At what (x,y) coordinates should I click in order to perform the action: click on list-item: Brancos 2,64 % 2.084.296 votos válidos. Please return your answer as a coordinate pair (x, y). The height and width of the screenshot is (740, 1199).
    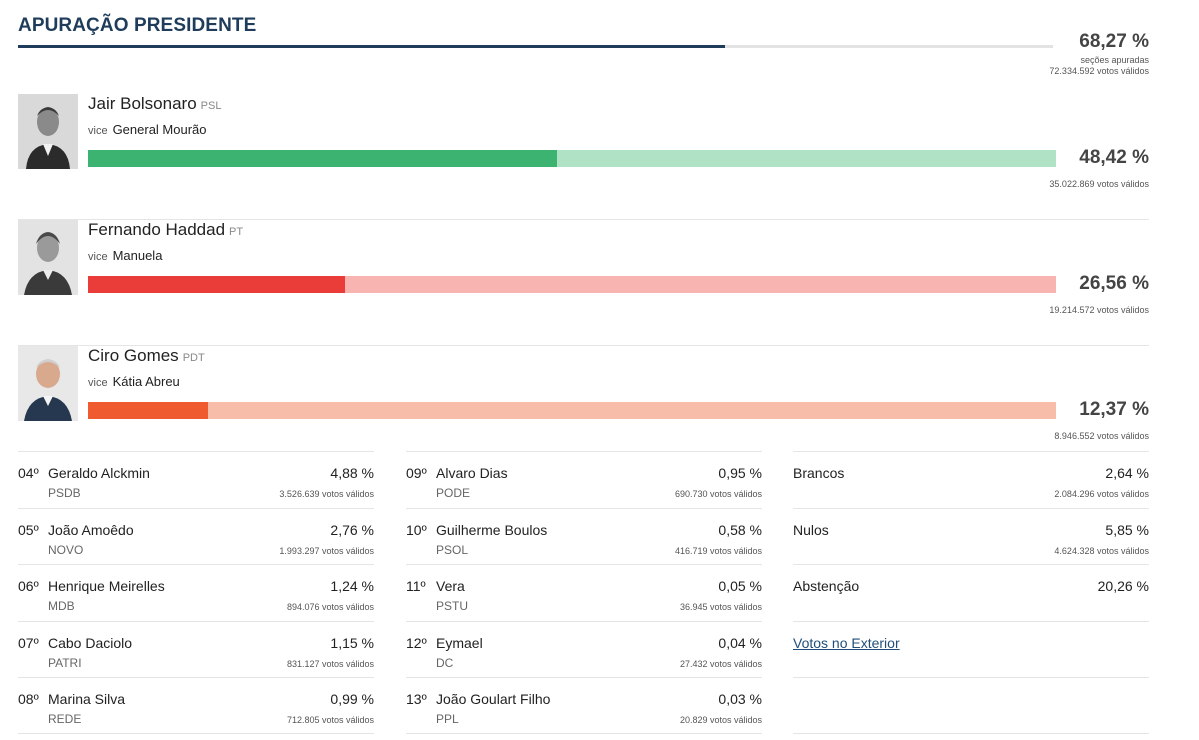
    Looking at the image, I should click on (971, 479).